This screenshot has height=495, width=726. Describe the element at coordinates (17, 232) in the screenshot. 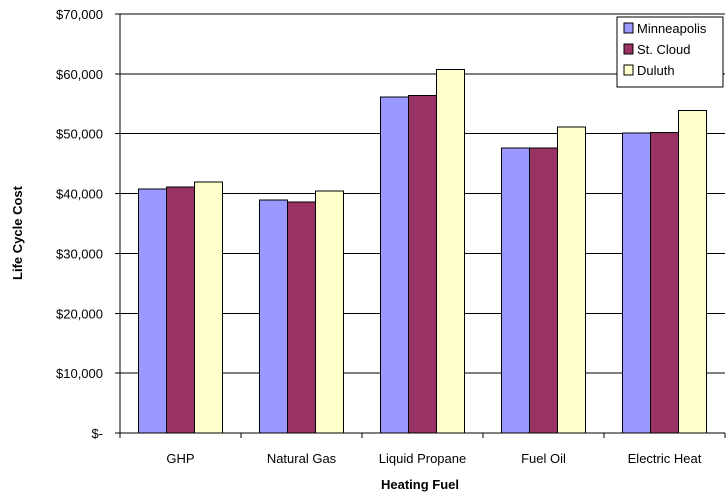

I see `y-axis-title: Life Cycle Cost` at that location.